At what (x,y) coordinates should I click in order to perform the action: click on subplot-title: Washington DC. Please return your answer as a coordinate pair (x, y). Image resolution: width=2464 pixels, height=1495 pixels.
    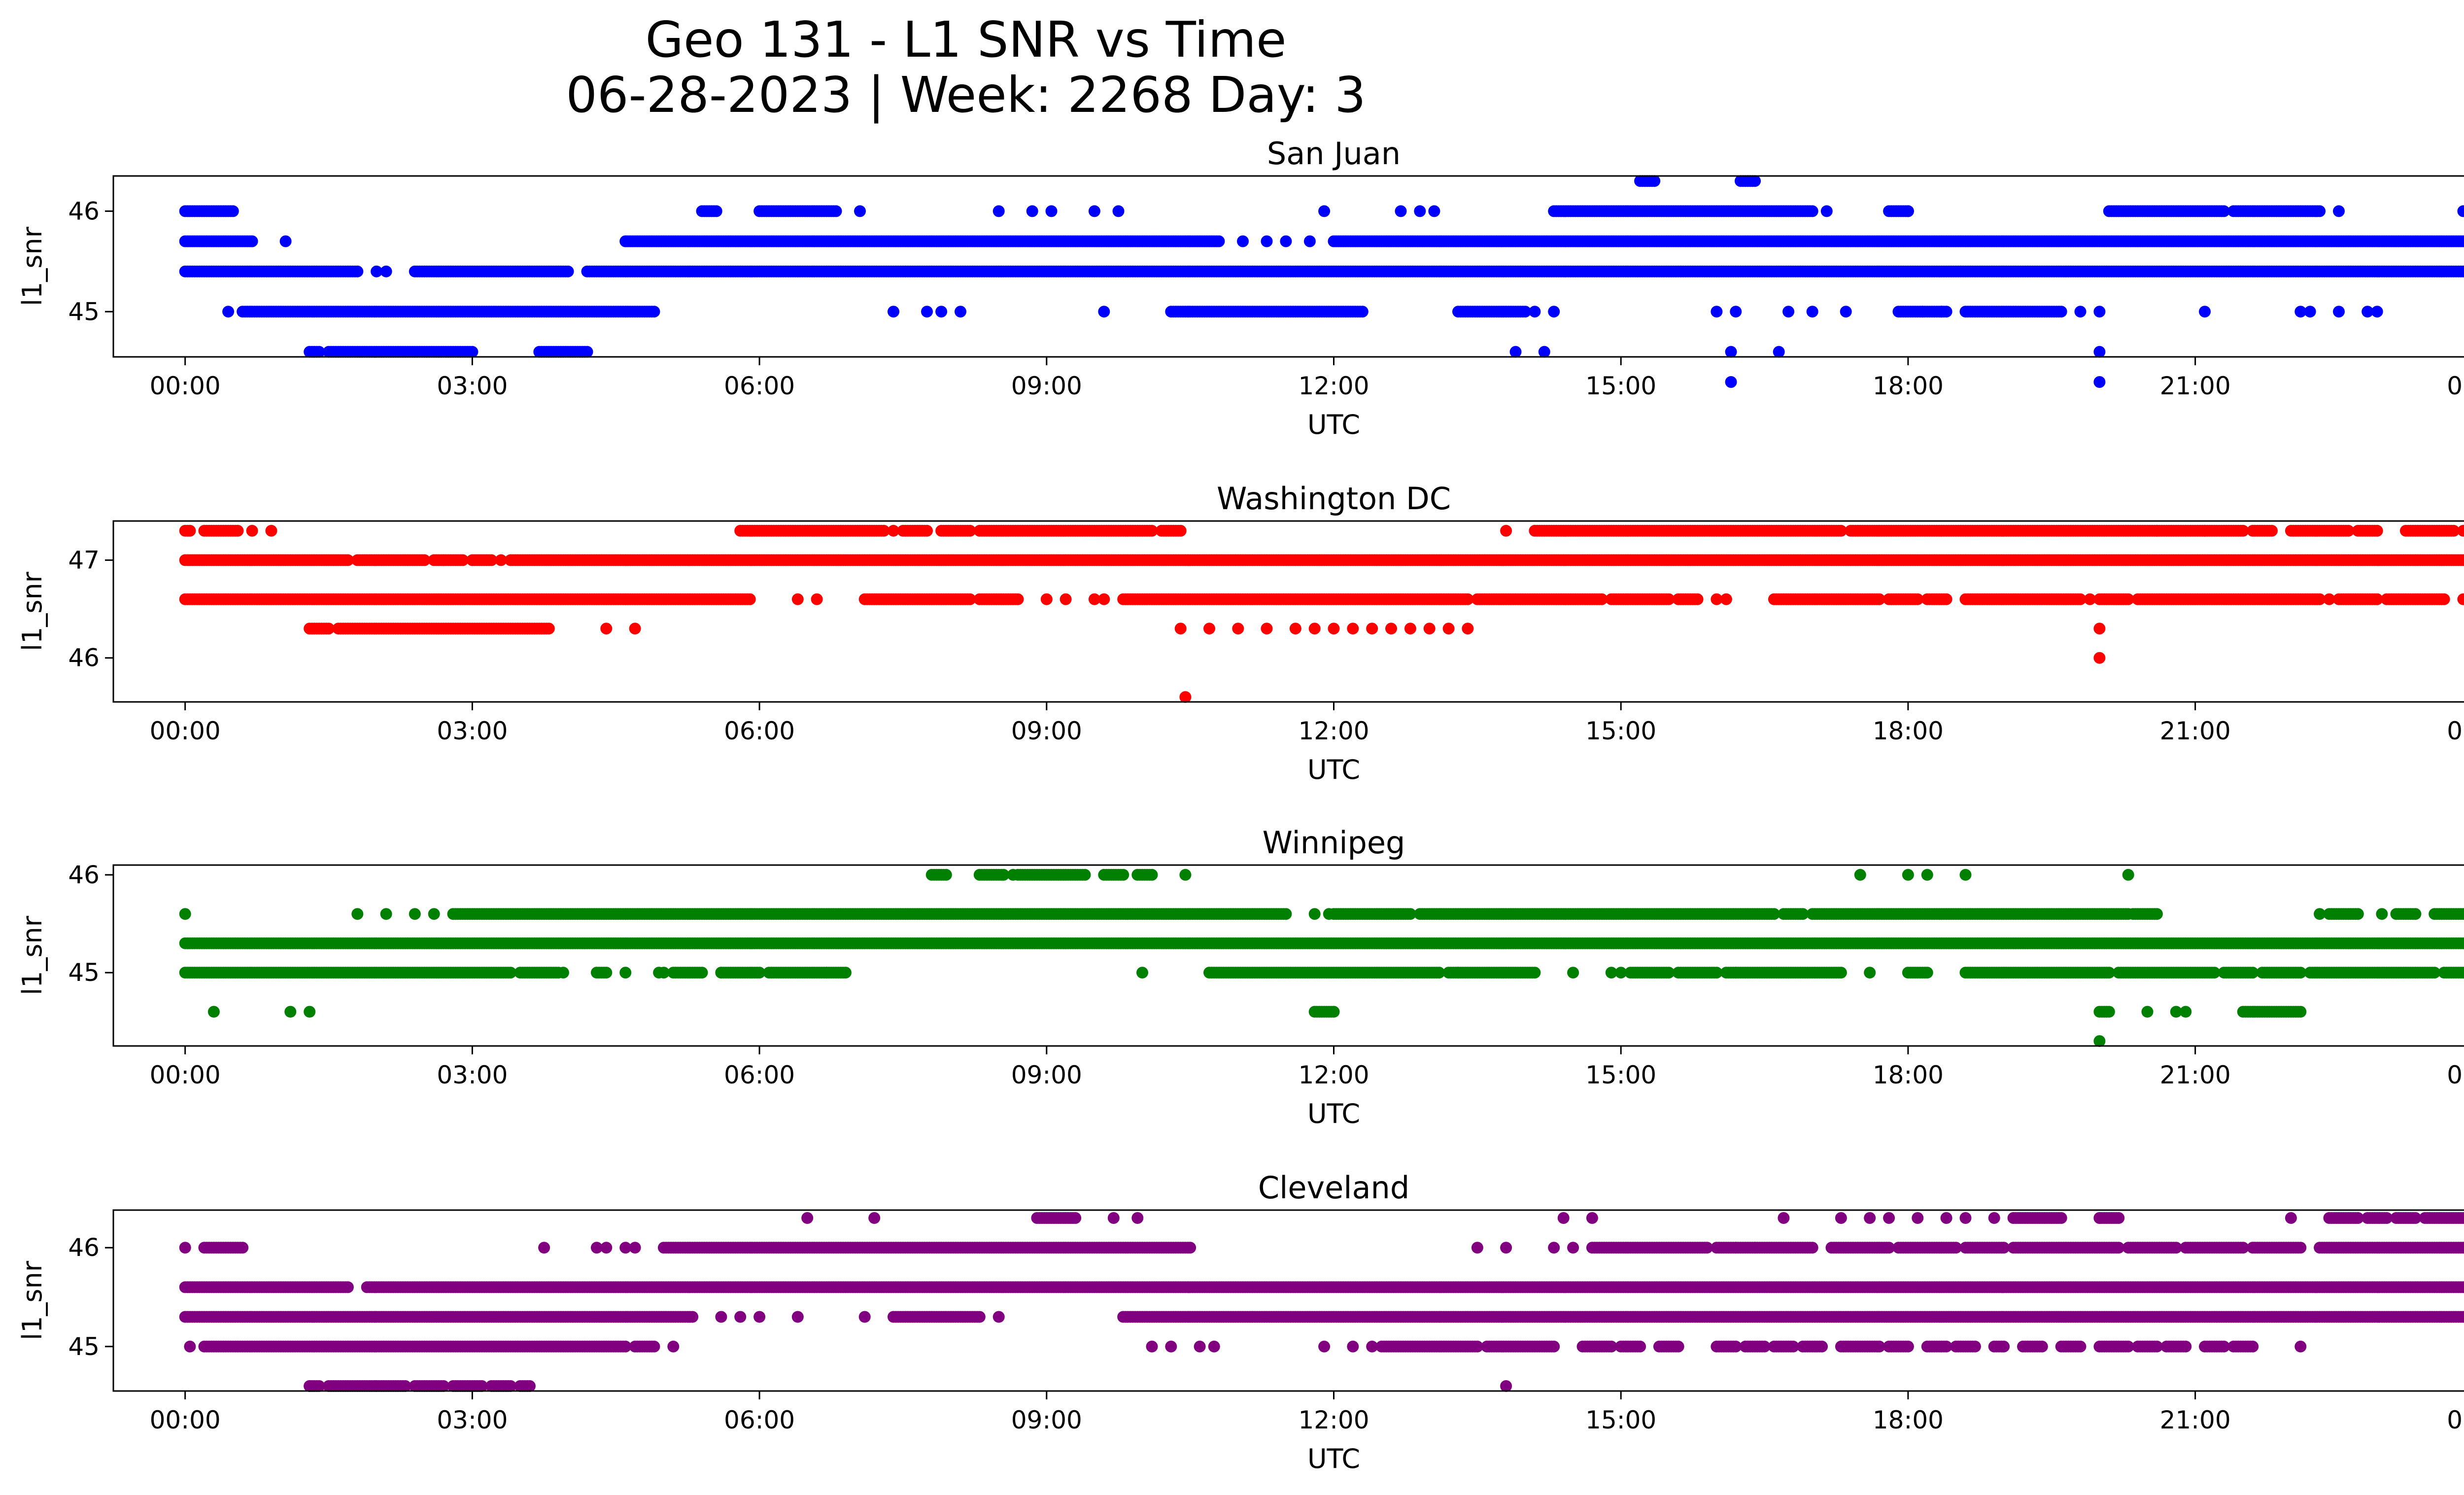
    Looking at the image, I should click on (1334, 499).